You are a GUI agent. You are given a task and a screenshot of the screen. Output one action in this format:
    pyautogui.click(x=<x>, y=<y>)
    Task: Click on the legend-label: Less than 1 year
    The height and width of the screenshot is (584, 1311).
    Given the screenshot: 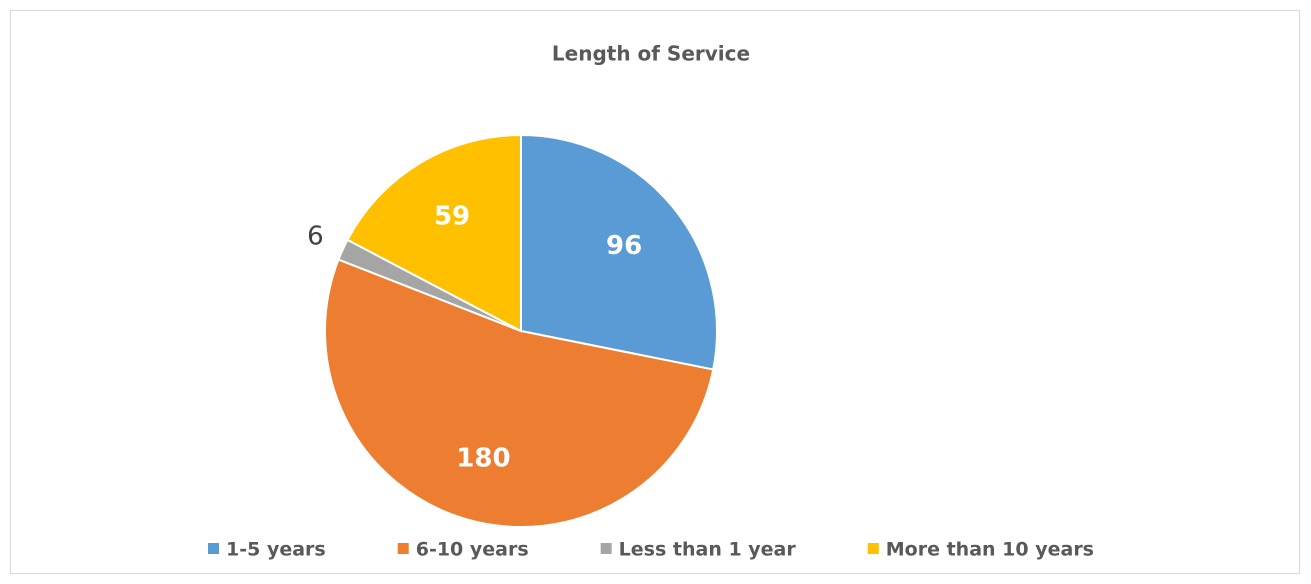 What is the action you would take?
    pyautogui.click(x=708, y=550)
    